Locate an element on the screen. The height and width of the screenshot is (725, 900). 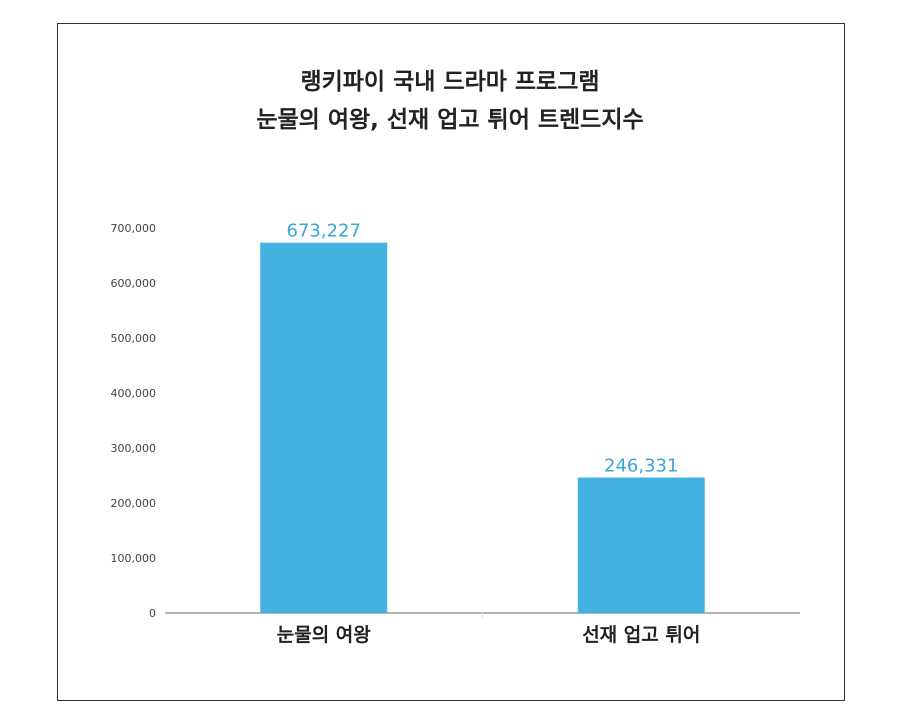
y-tick-label: 600,000 is located at coordinates (134, 283).